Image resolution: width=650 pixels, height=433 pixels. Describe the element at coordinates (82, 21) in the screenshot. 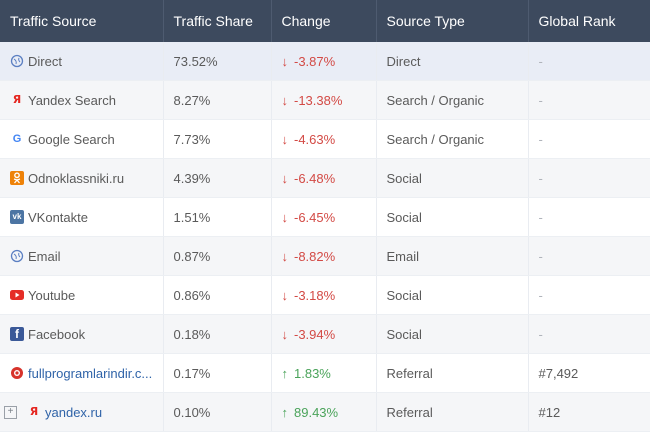

I see `header-traffic-source: Traffic Source` at that location.